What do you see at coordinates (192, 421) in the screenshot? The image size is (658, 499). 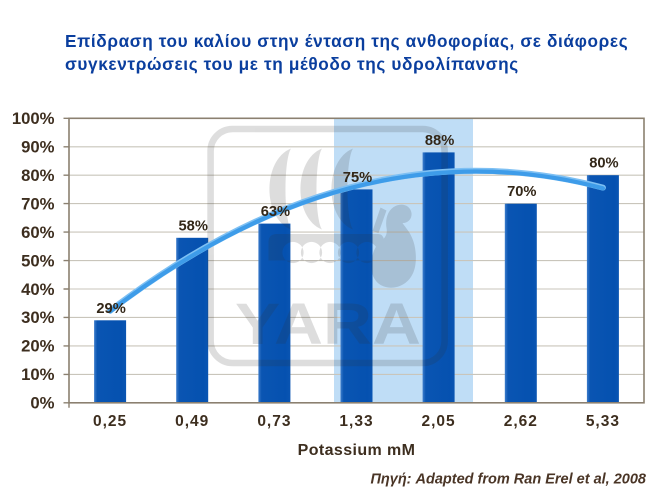 I see `svg-text: 0,49` at bounding box center [192, 421].